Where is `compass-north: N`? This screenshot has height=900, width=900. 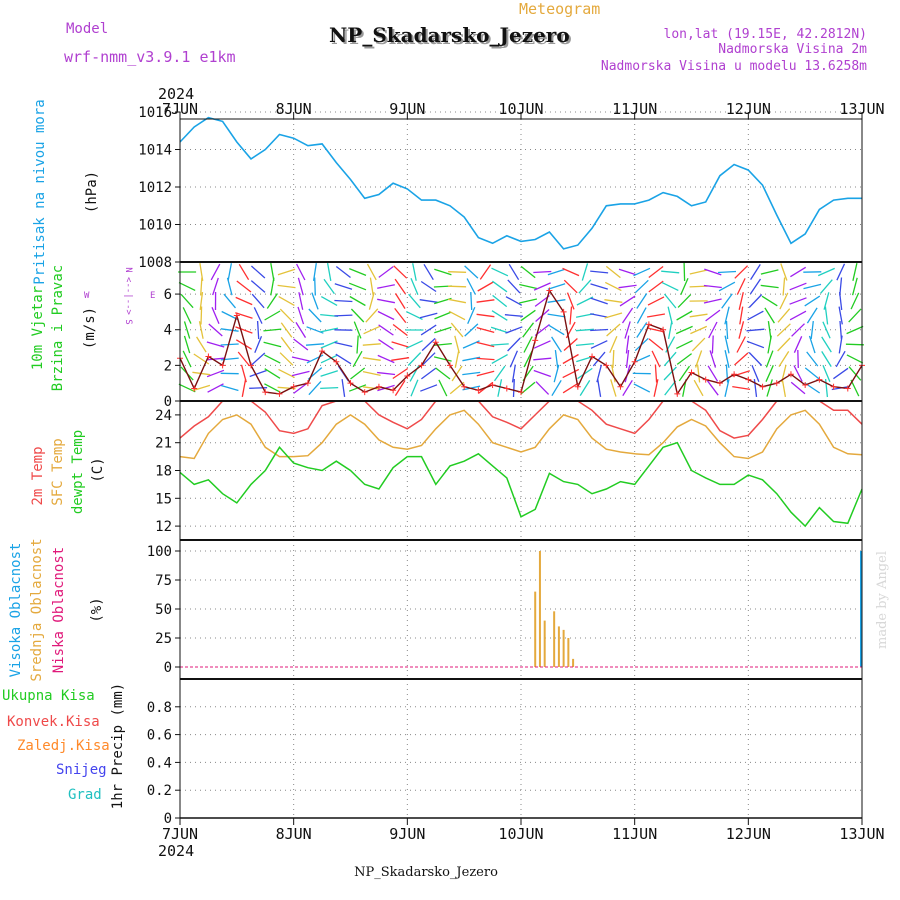
compass-north: N is located at coordinates (128, 269).